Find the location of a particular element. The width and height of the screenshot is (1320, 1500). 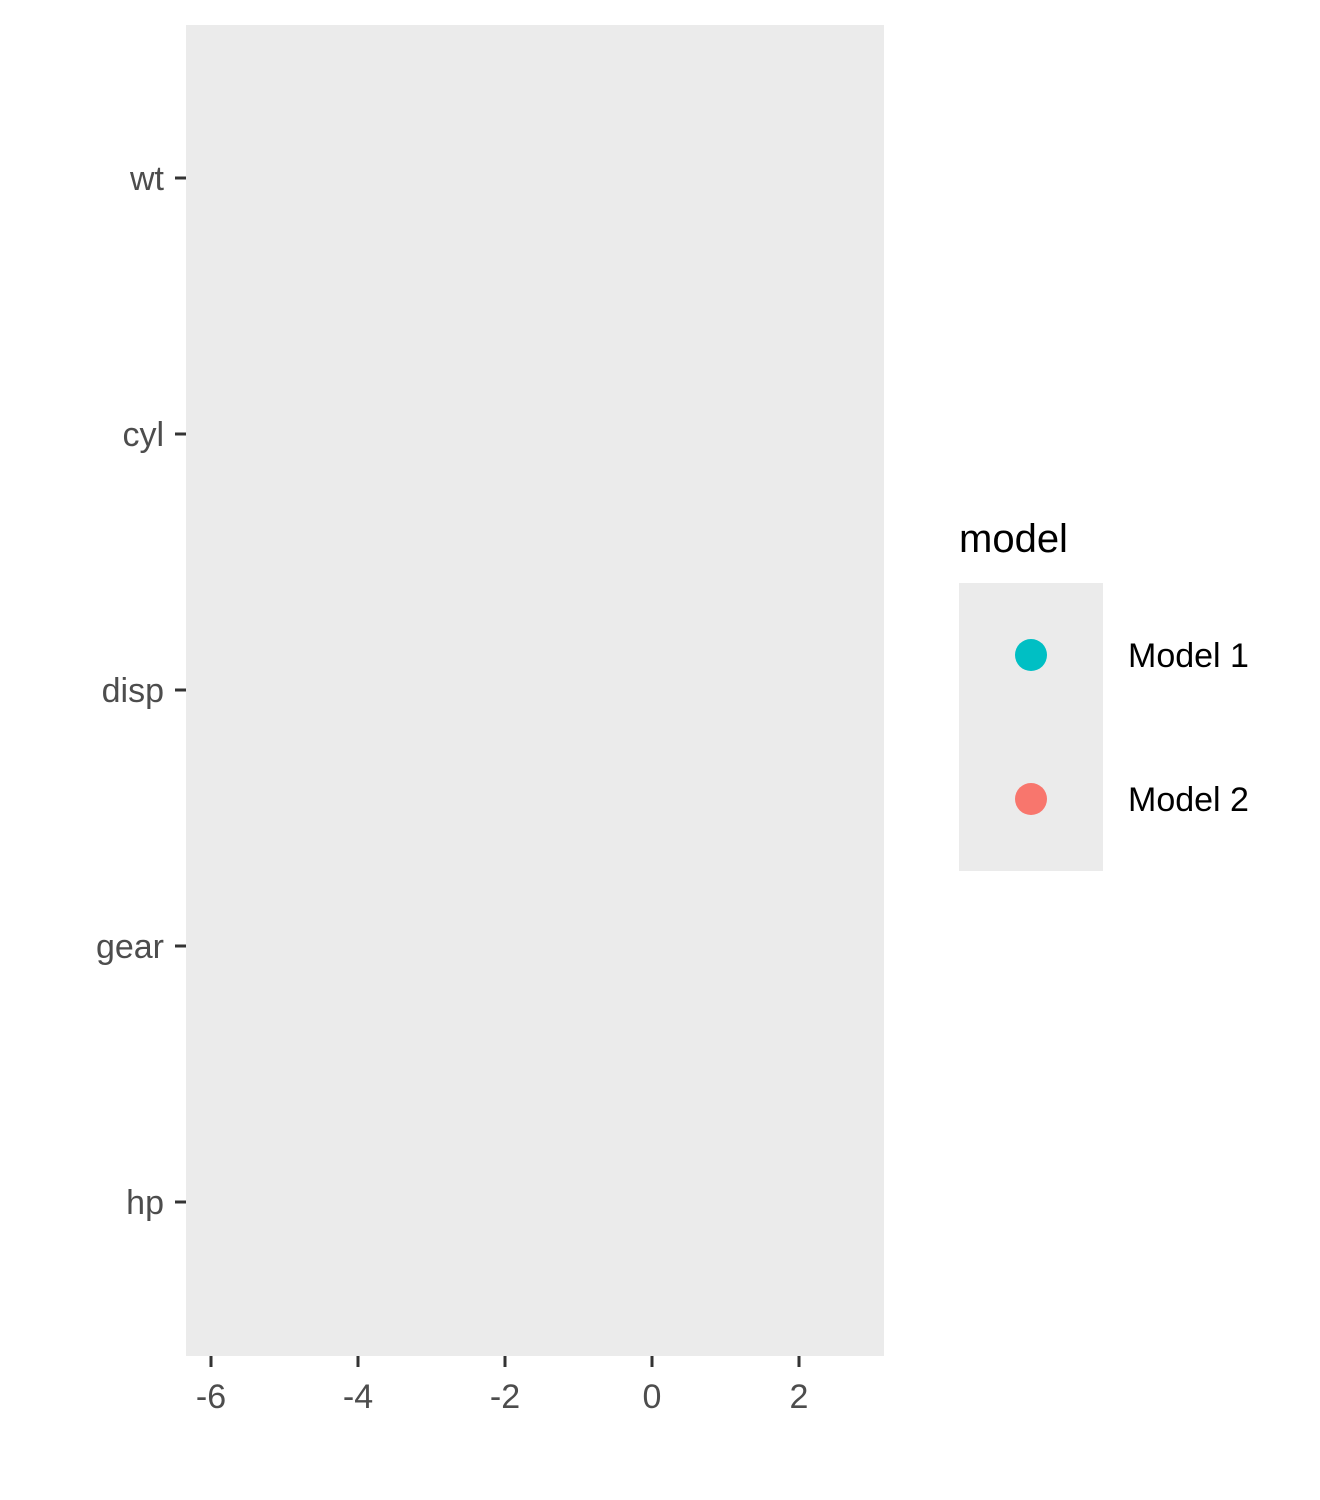

x-tick-label: -2 is located at coordinates (505, 1397).